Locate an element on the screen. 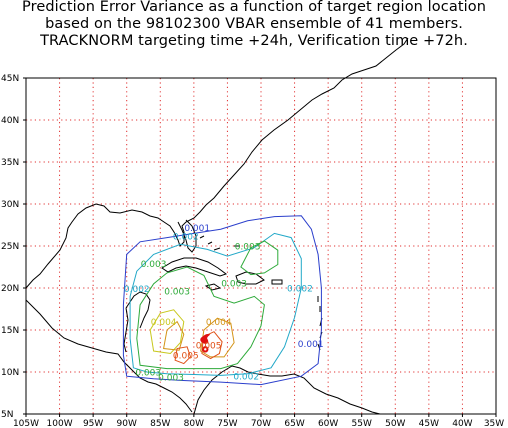 The height and width of the screenshot is (428, 508). lon-tick-label: 75W is located at coordinates (227, 423).